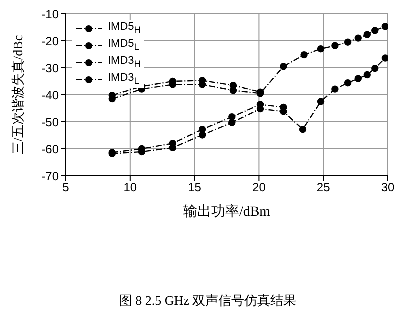 Image resolution: width=417 pixels, height=321 pixels. What do you see at coordinates (124, 79) in the screenshot?
I see `legend-label: IMD3$_{L}$` at bounding box center [124, 79].